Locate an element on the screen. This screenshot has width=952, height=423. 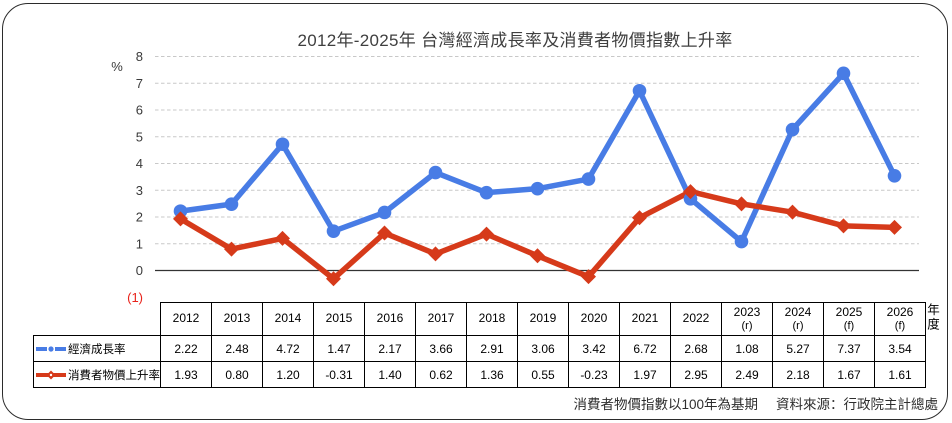
year-header: 2021 is located at coordinates (645, 319).